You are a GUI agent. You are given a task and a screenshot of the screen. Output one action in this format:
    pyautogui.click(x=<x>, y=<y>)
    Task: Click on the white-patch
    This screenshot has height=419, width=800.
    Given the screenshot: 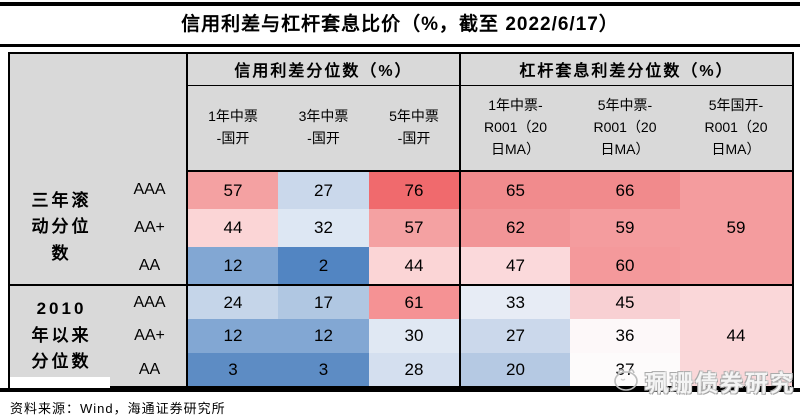 What is the action you would take?
    pyautogui.click(x=60, y=382)
    